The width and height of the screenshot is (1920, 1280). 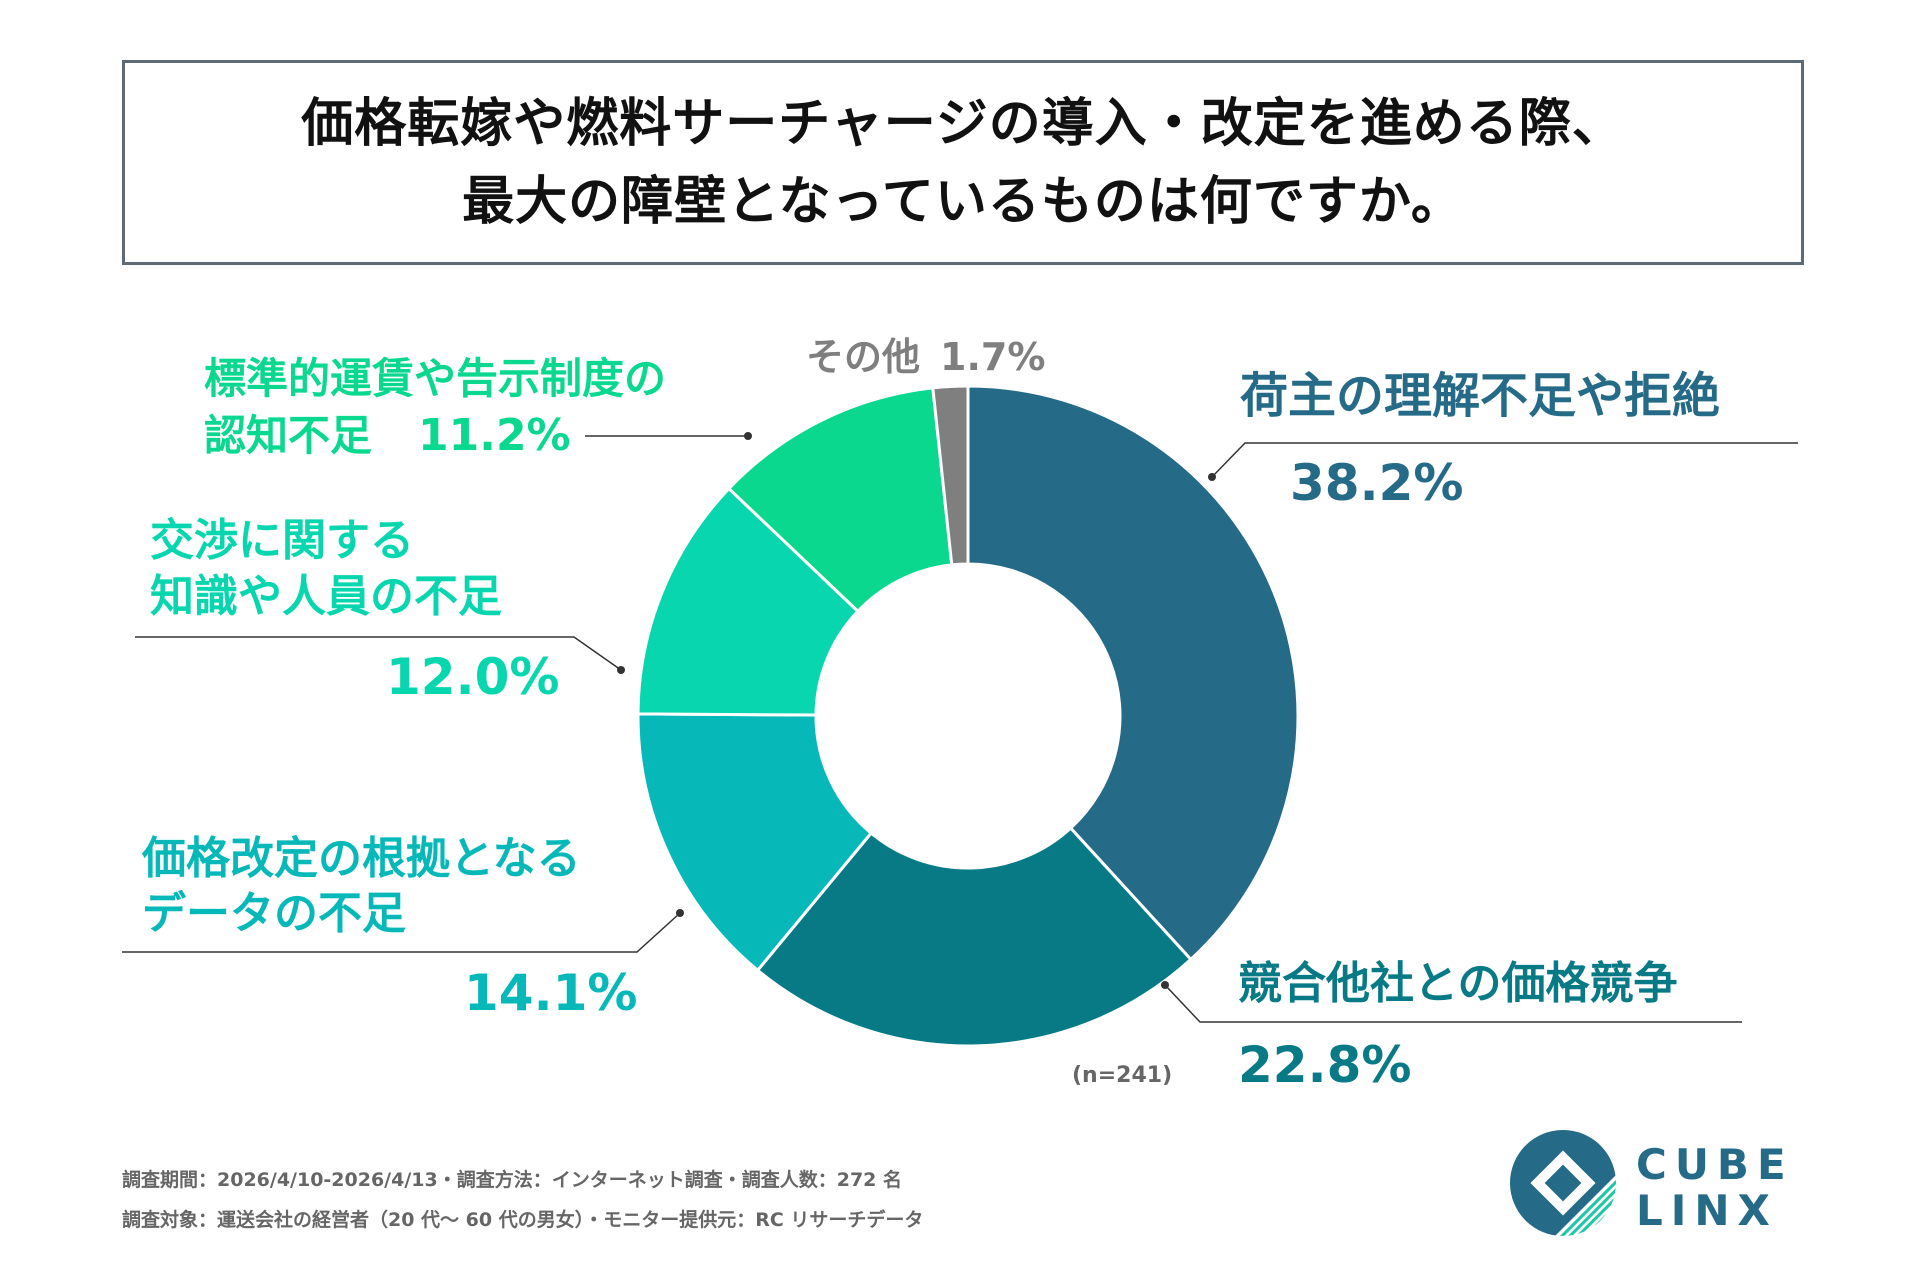 What do you see at coordinates (1715, 1164) in the screenshot?
I see `logo-text-cube: CUBE` at bounding box center [1715, 1164].